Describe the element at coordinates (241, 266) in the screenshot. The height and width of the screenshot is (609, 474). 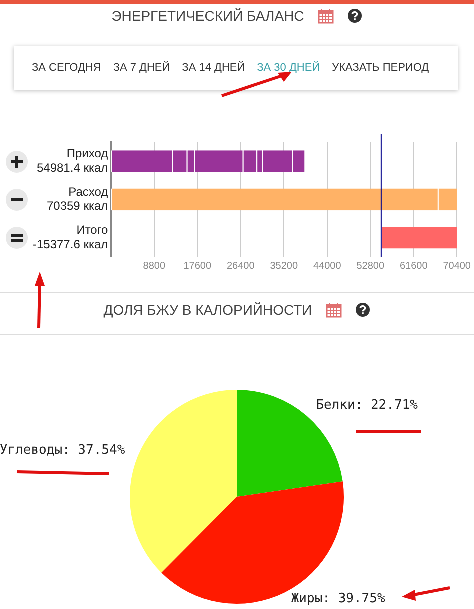
I see `x-tick-label: 26400` at that location.